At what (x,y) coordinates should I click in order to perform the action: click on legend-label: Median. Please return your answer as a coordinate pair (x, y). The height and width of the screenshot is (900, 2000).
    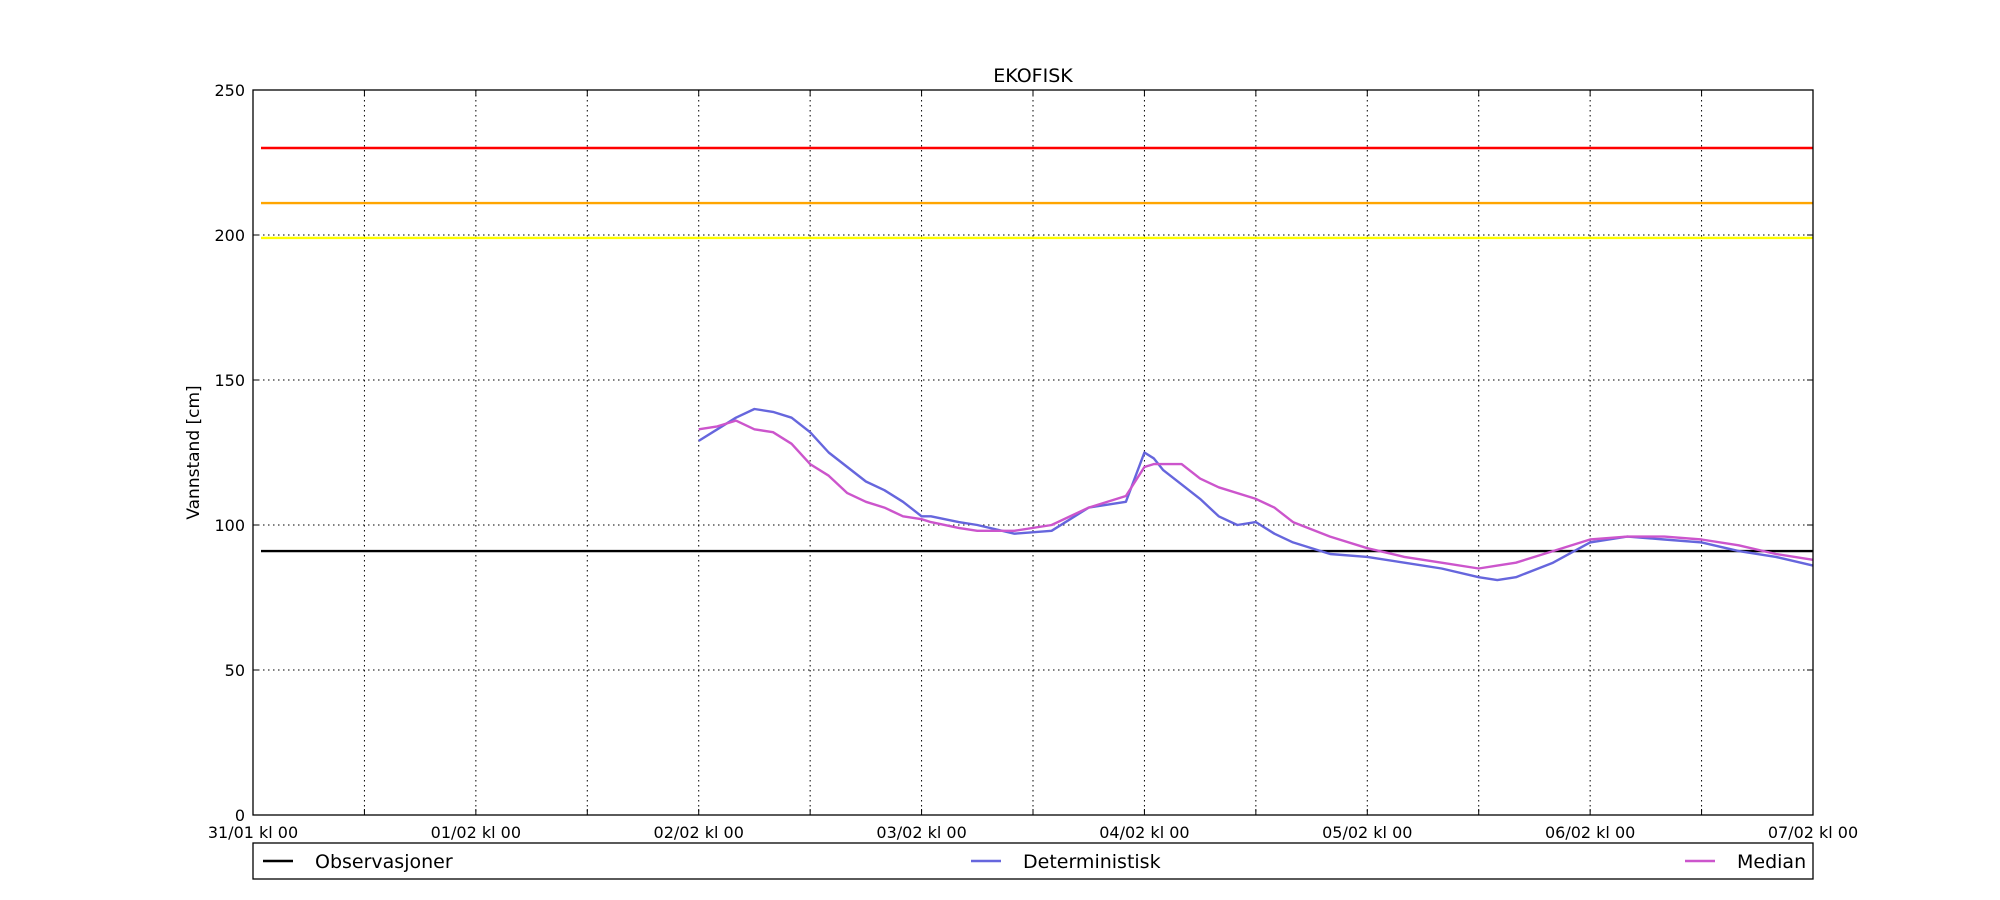
    Looking at the image, I should click on (1771, 862).